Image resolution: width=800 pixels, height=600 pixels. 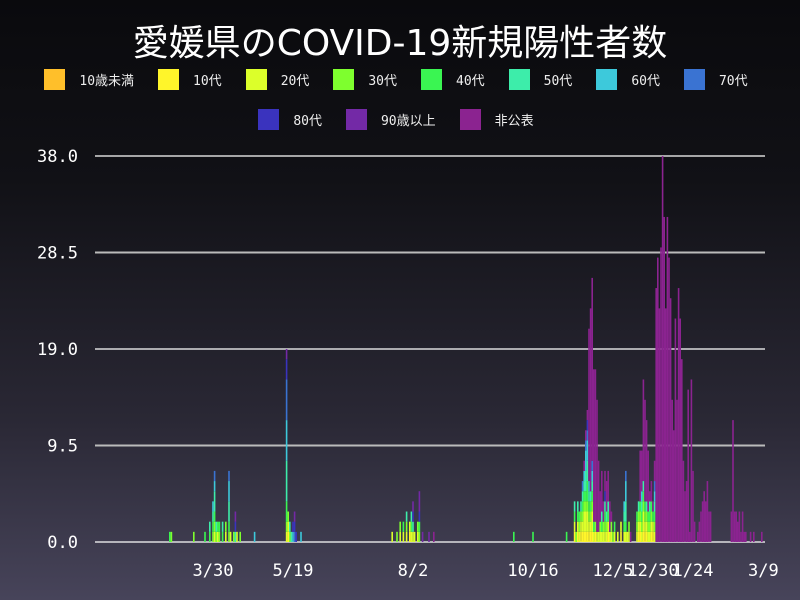 I want to click on chart-title: 愛媛県のCOVID-19新規陽性者数, so click(x=400, y=43).